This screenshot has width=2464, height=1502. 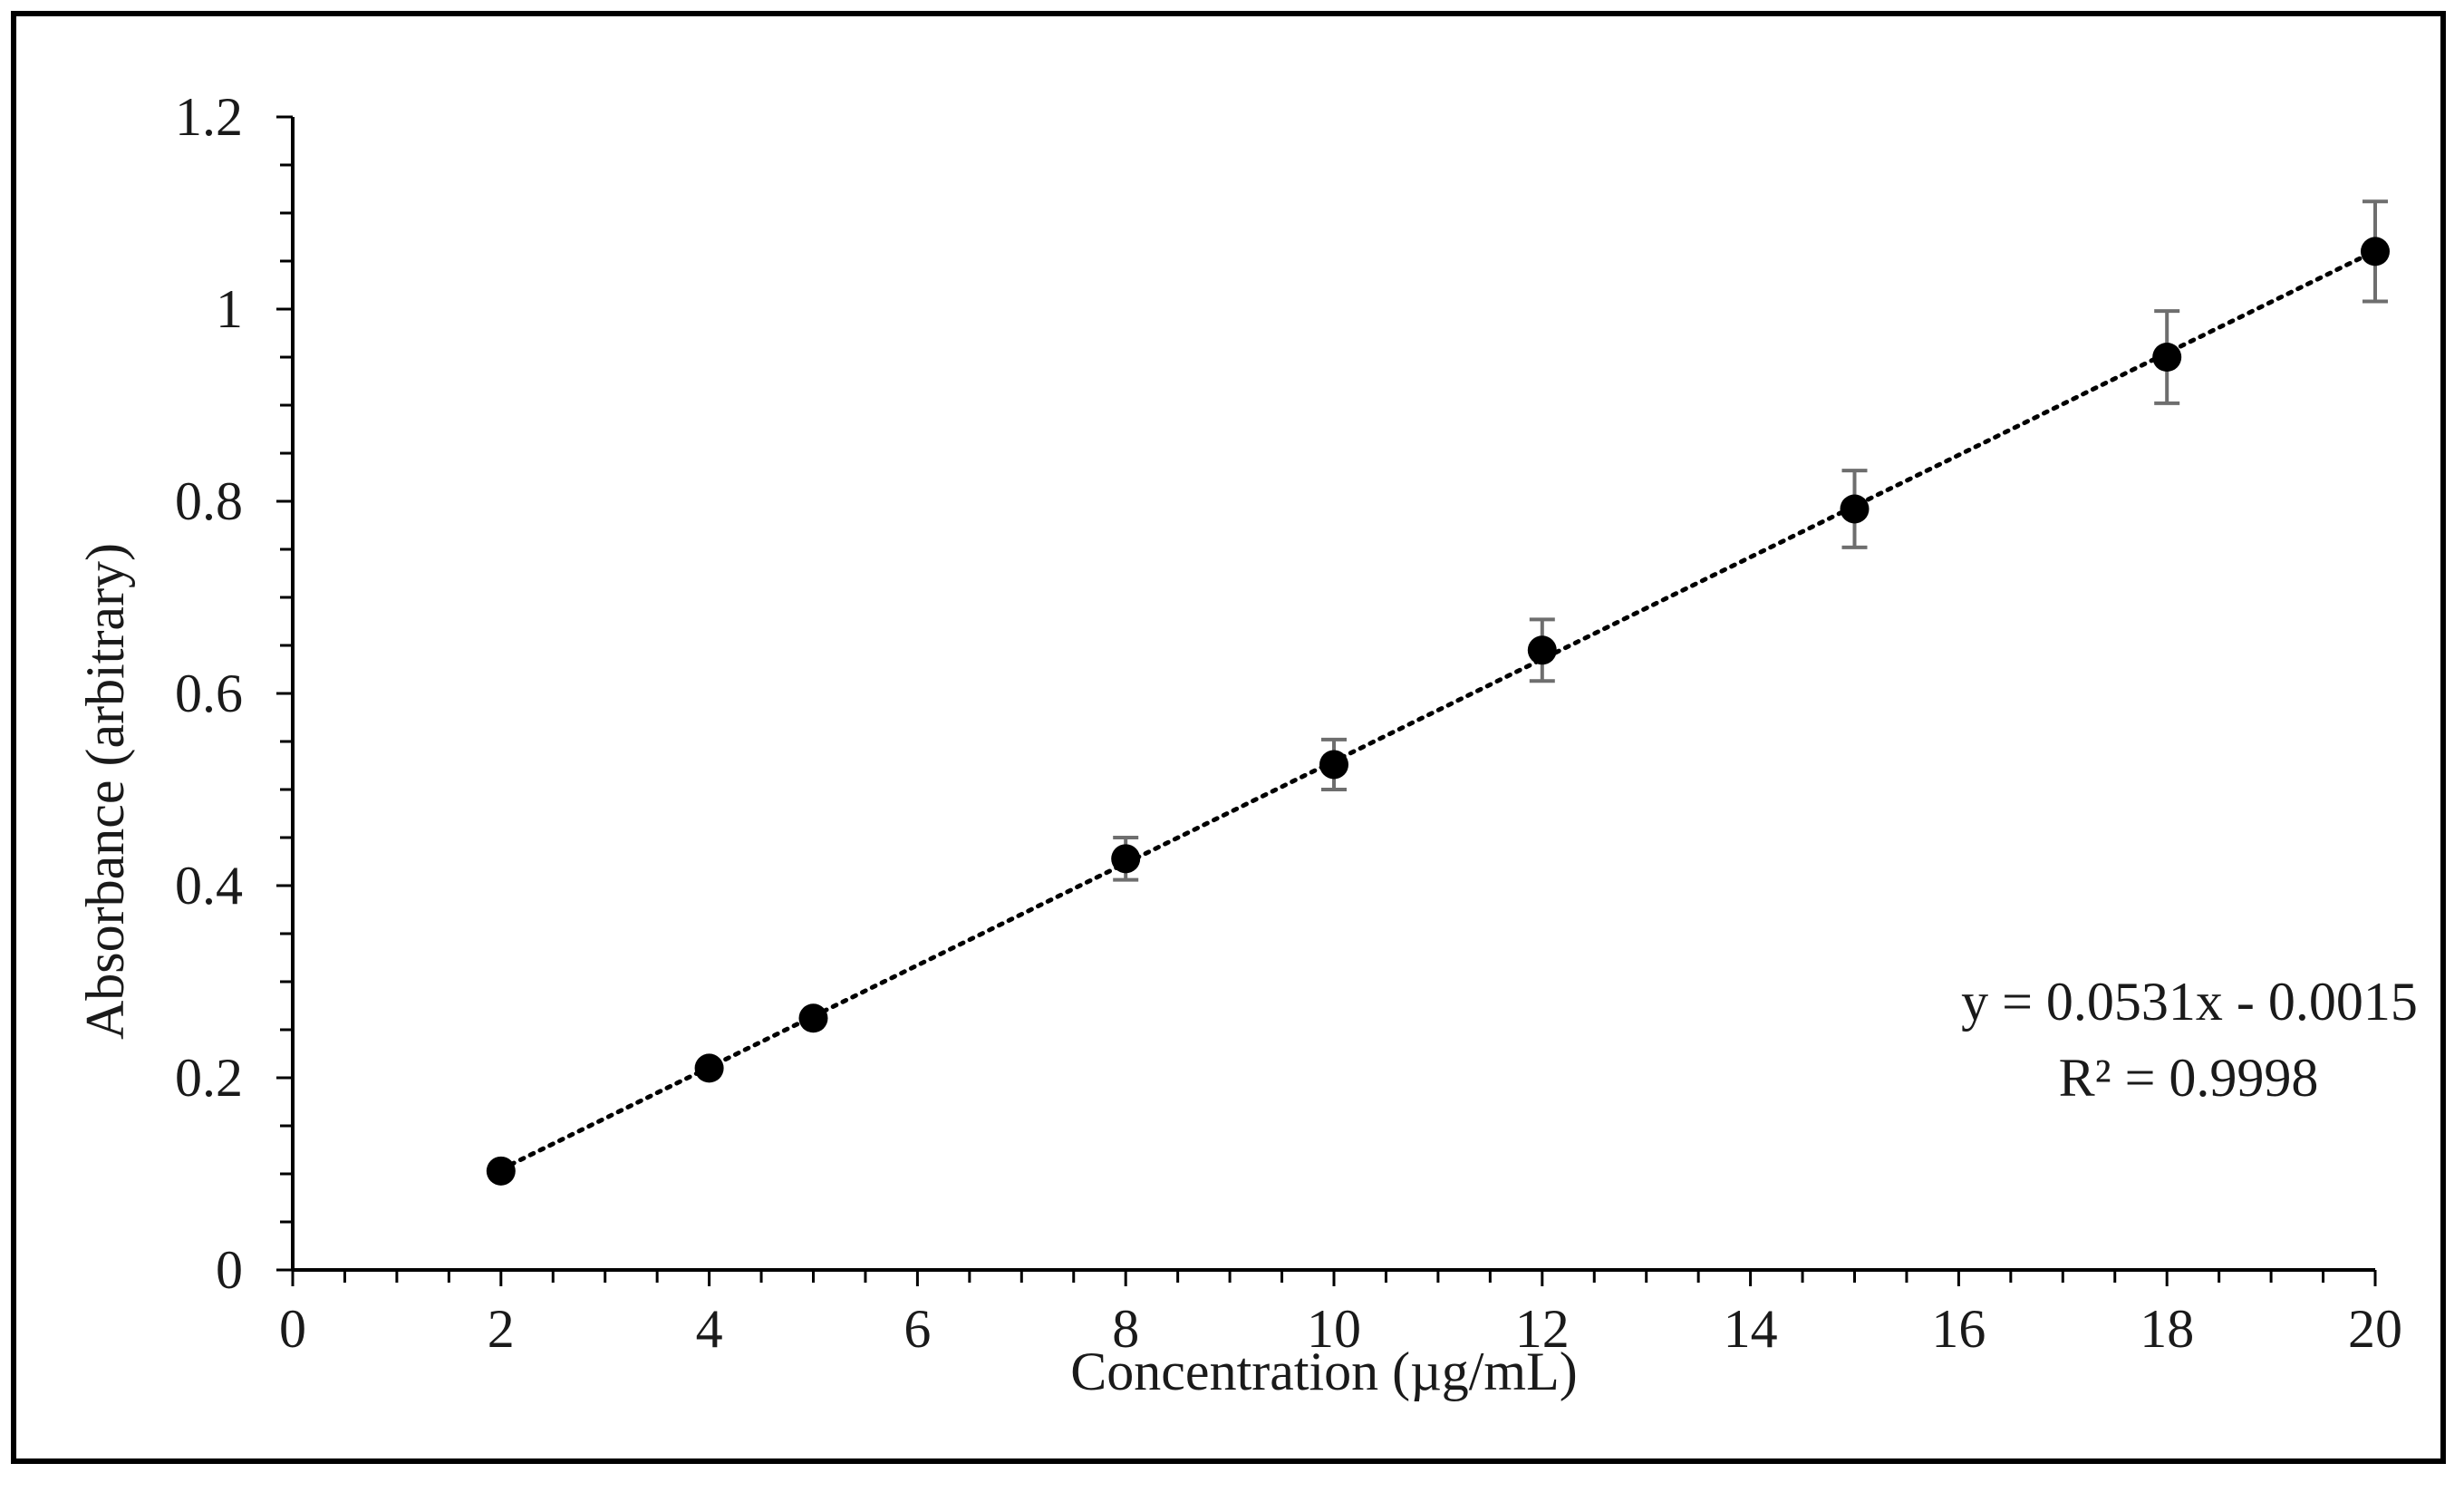 I want to click on x-axis-title: Concentration (µg/mL), so click(x=1323, y=1371).